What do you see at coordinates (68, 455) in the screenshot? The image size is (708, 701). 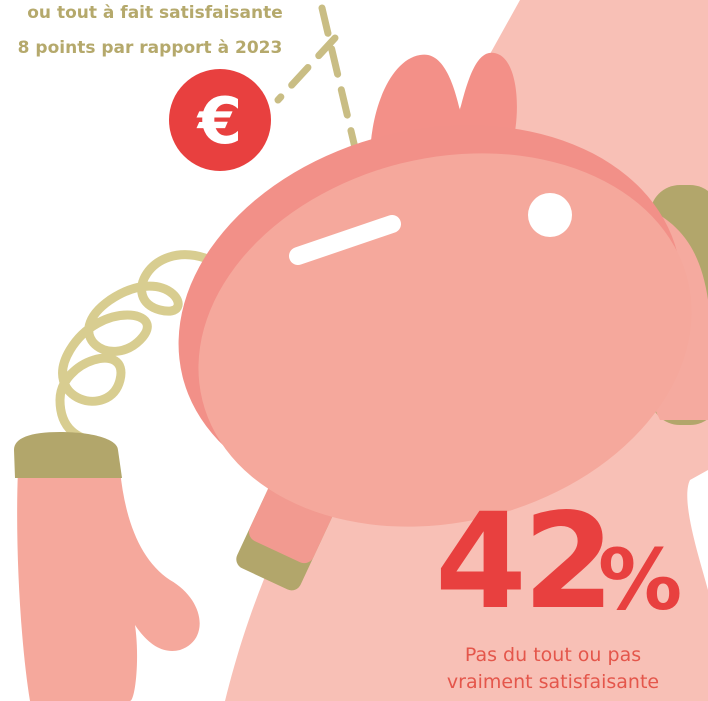 I see `mitten-cuff` at bounding box center [68, 455].